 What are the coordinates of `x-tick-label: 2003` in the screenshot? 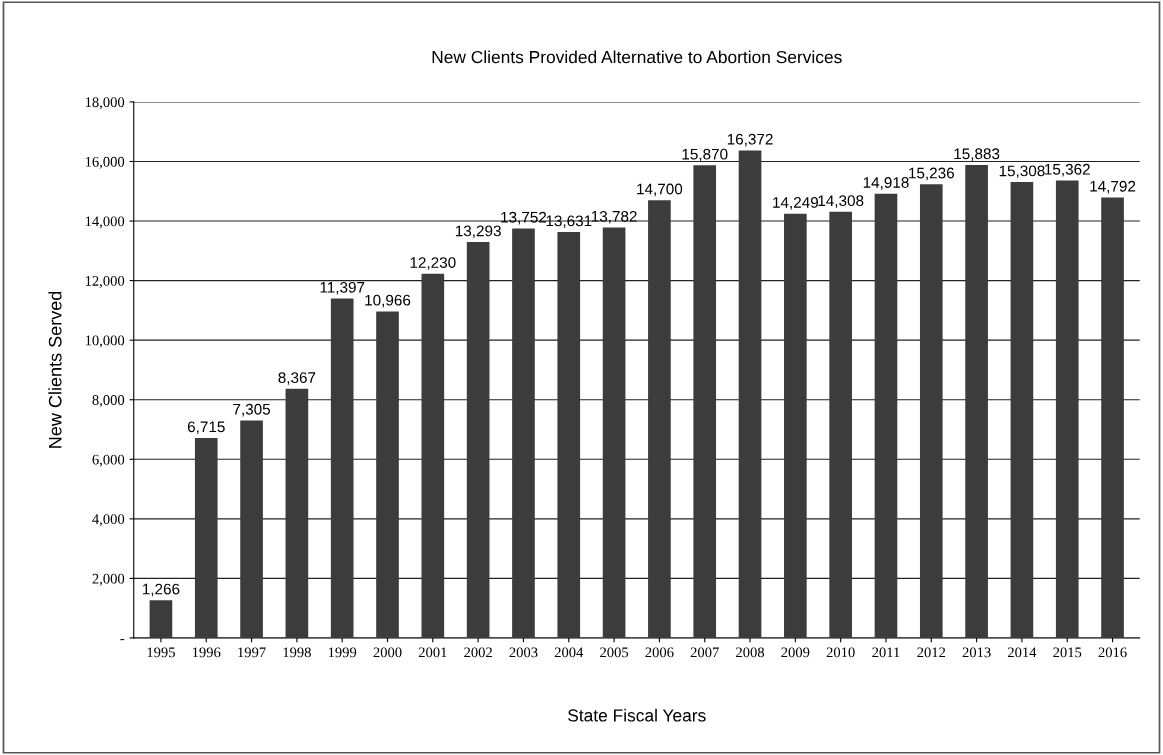 It's located at (523, 652).